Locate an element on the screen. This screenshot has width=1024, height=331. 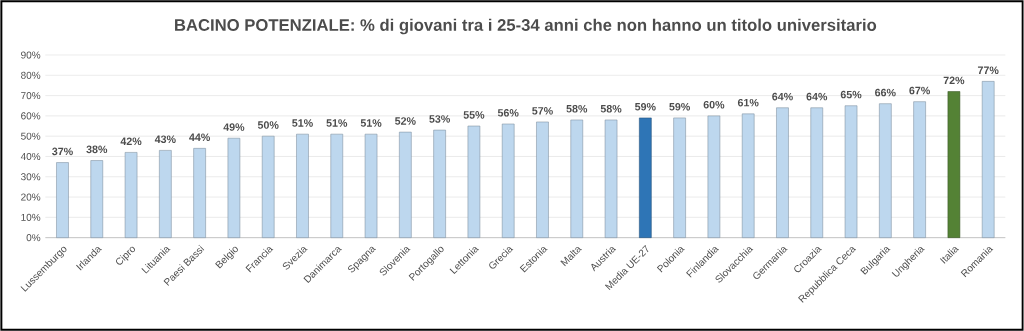
data-label: 52% is located at coordinates (405, 121).